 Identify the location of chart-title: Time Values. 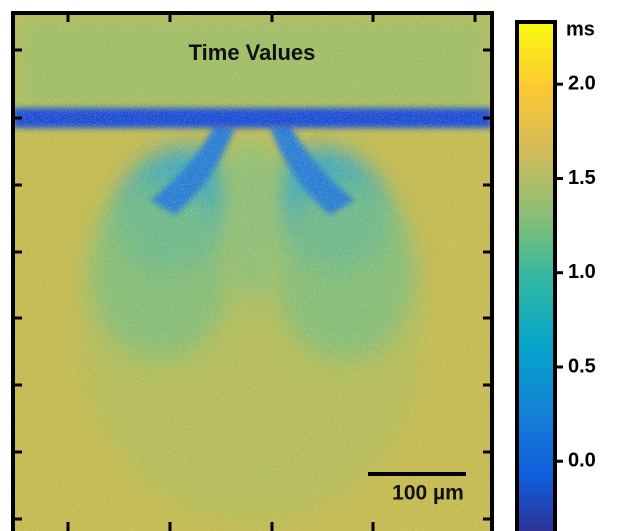
(252, 52).